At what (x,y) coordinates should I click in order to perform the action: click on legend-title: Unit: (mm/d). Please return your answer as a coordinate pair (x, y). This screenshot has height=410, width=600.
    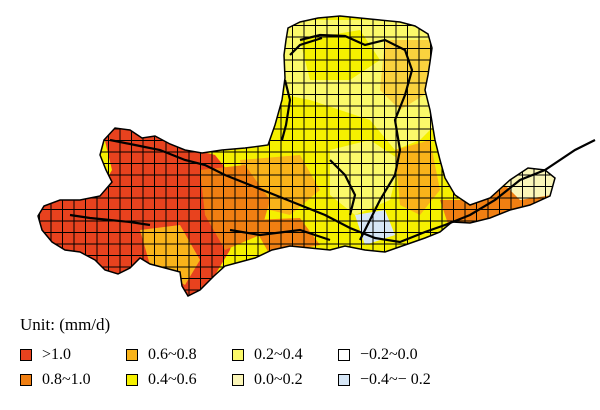
    Looking at the image, I should click on (65, 324).